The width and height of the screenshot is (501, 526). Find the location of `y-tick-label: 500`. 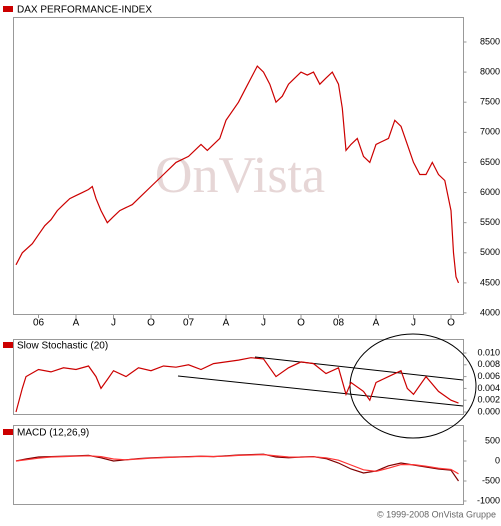

y-tick-label: 500 is located at coordinates (492, 440).